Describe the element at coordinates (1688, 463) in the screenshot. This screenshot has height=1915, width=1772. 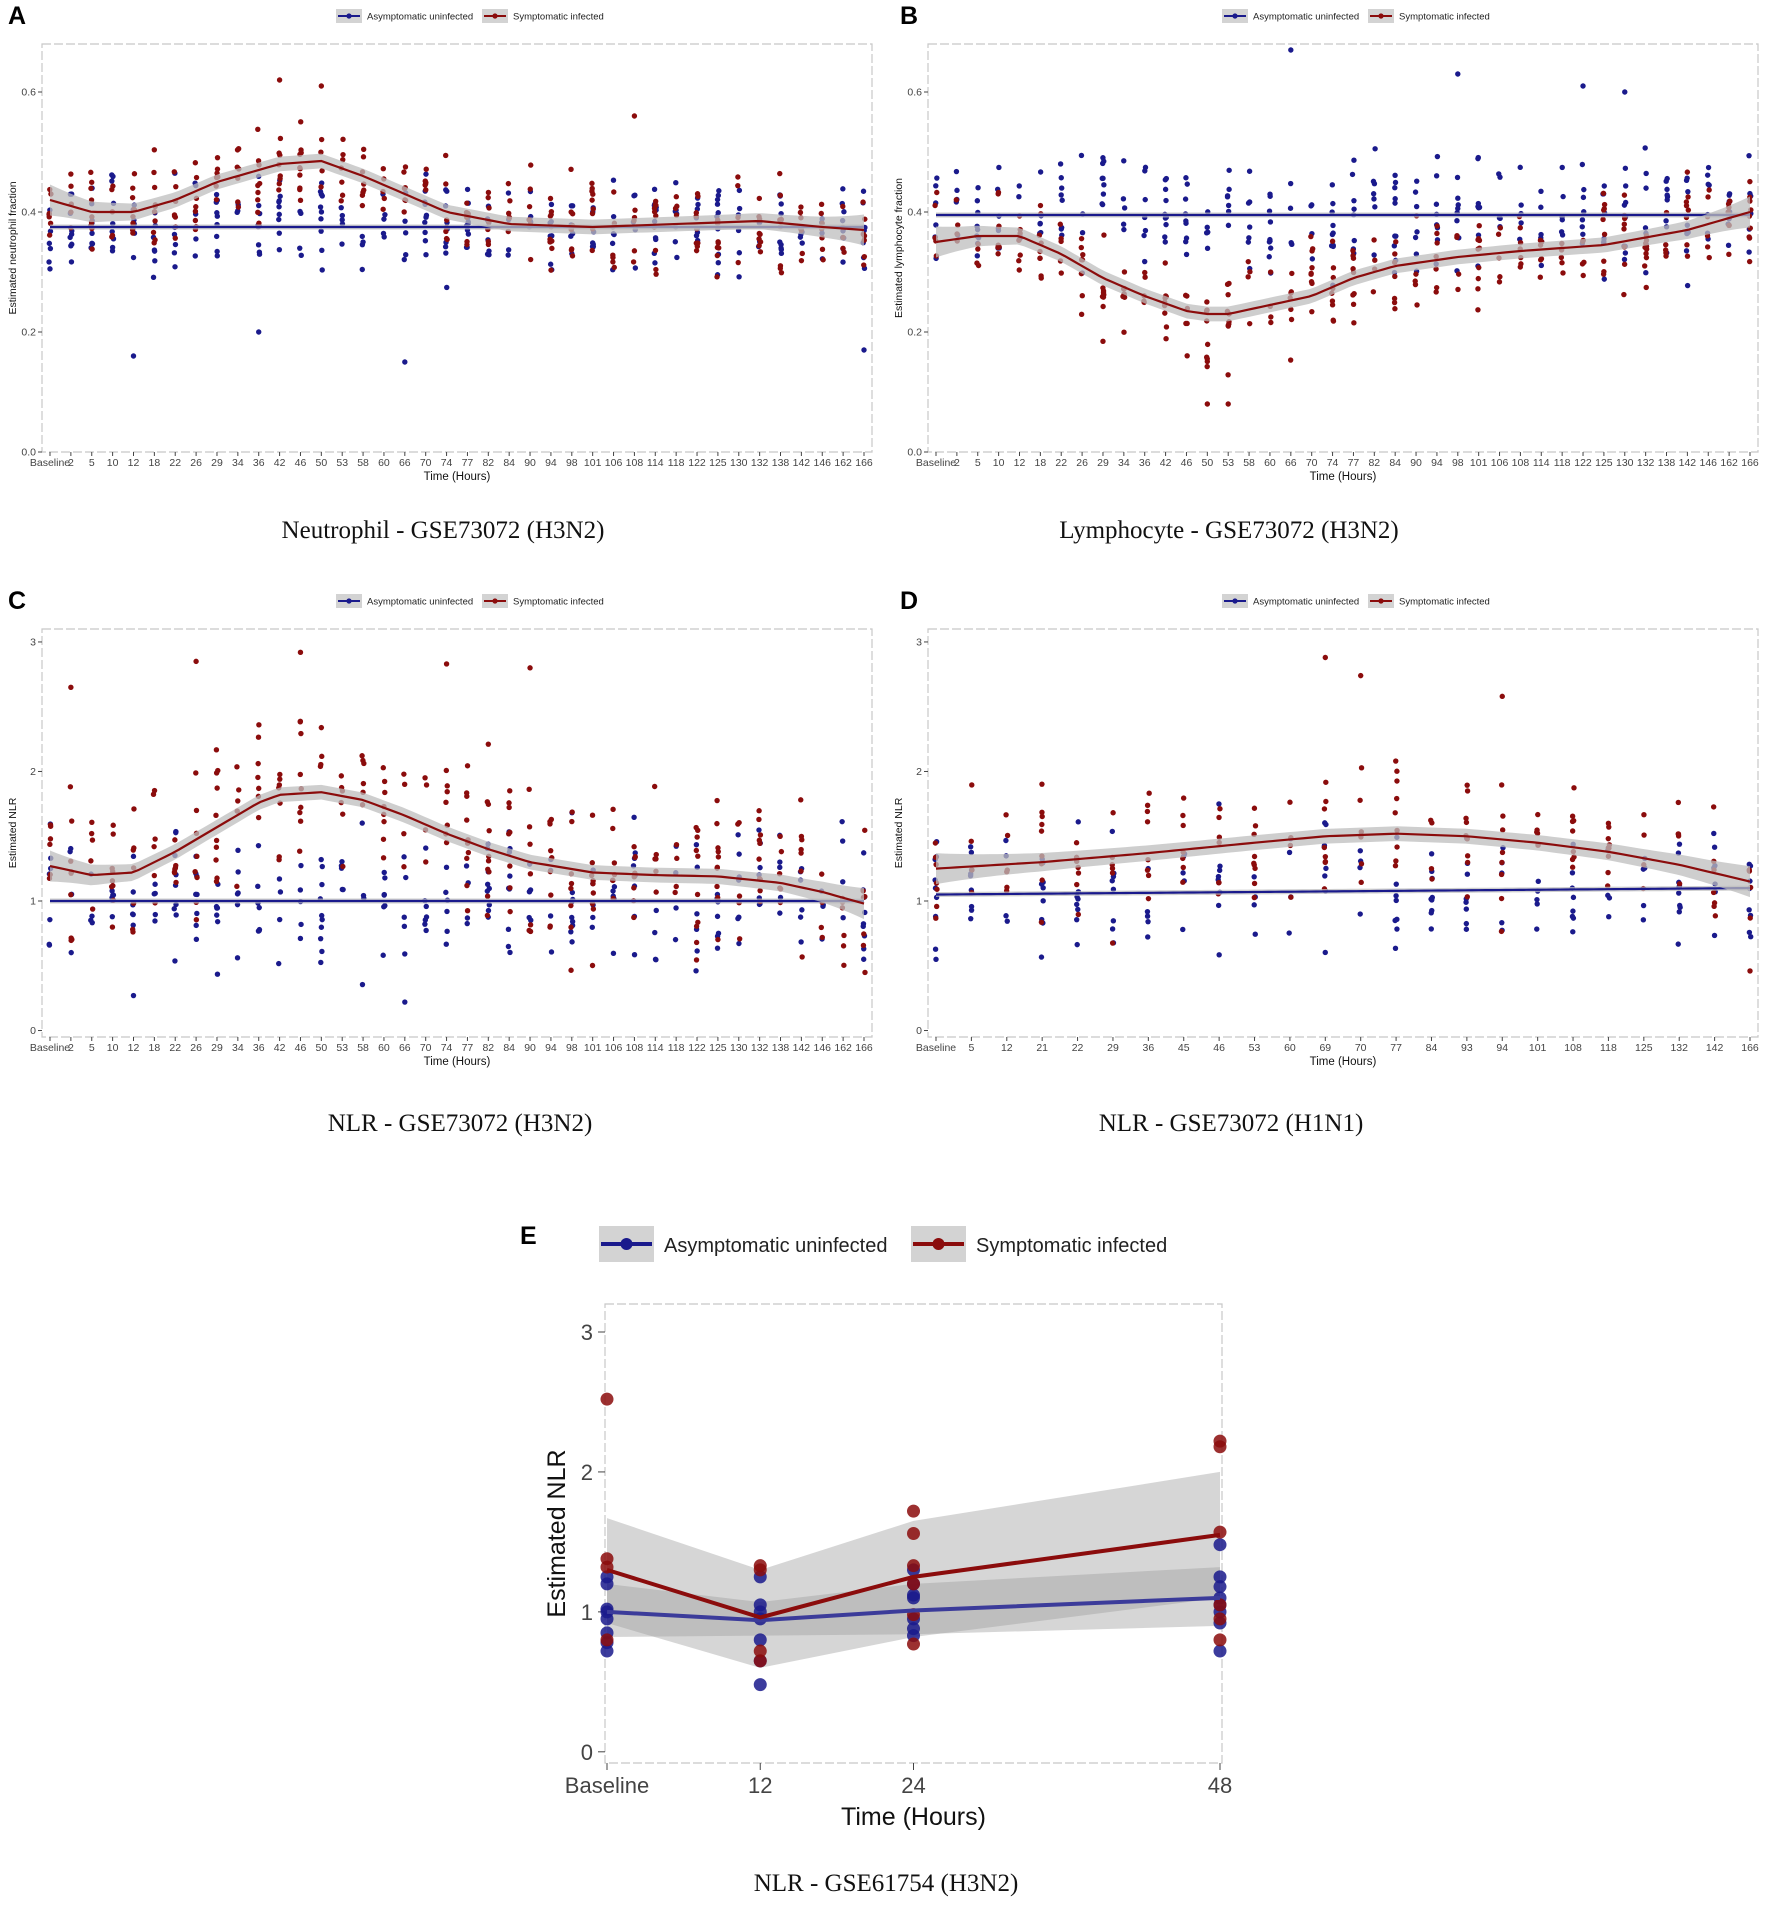
I see `x-tick-label: 142` at that location.